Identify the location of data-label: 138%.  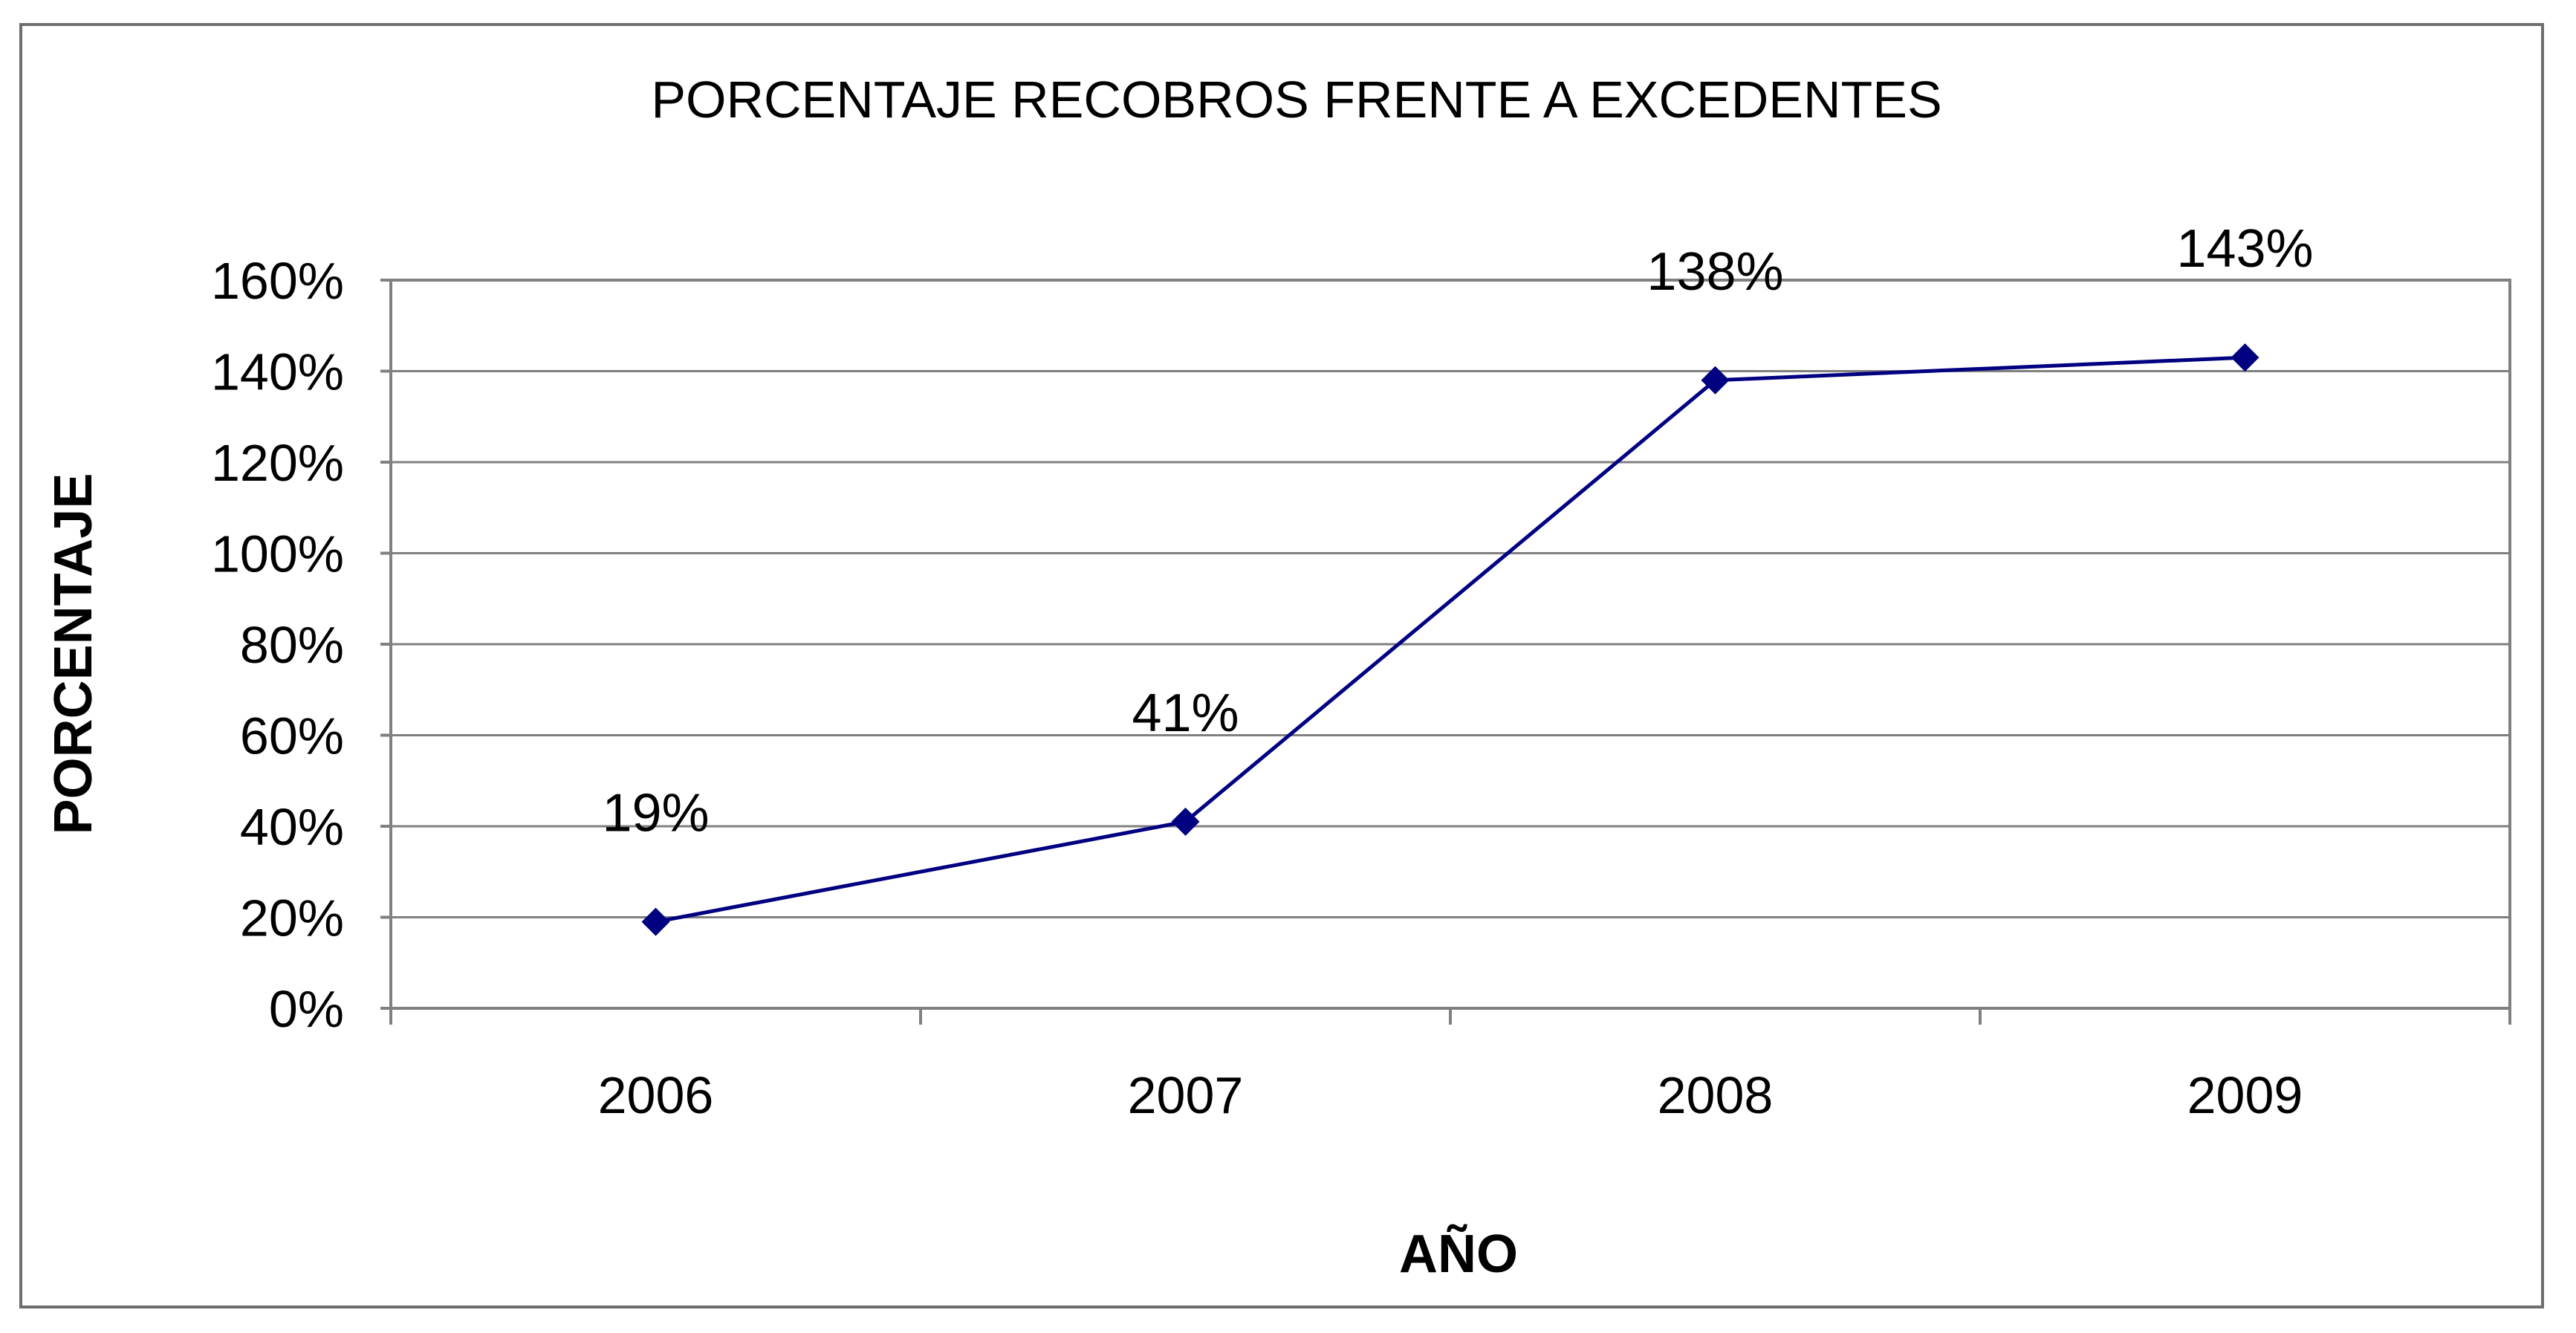
(1715, 272).